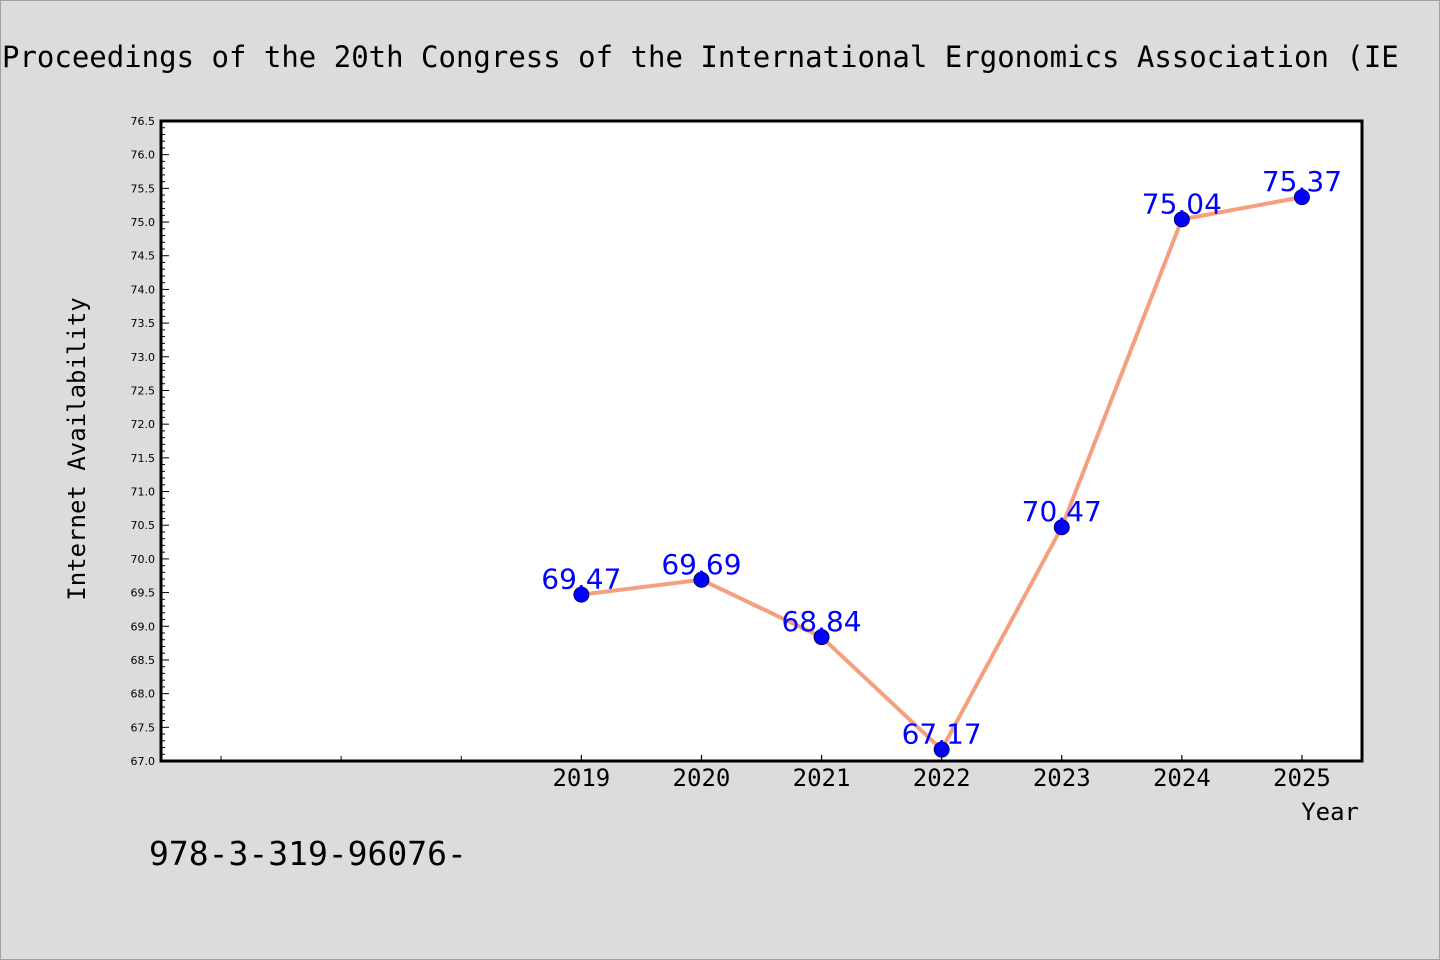 The height and width of the screenshot is (960, 1440). Describe the element at coordinates (581, 778) in the screenshot. I see `x-tick-label: 2019` at that location.